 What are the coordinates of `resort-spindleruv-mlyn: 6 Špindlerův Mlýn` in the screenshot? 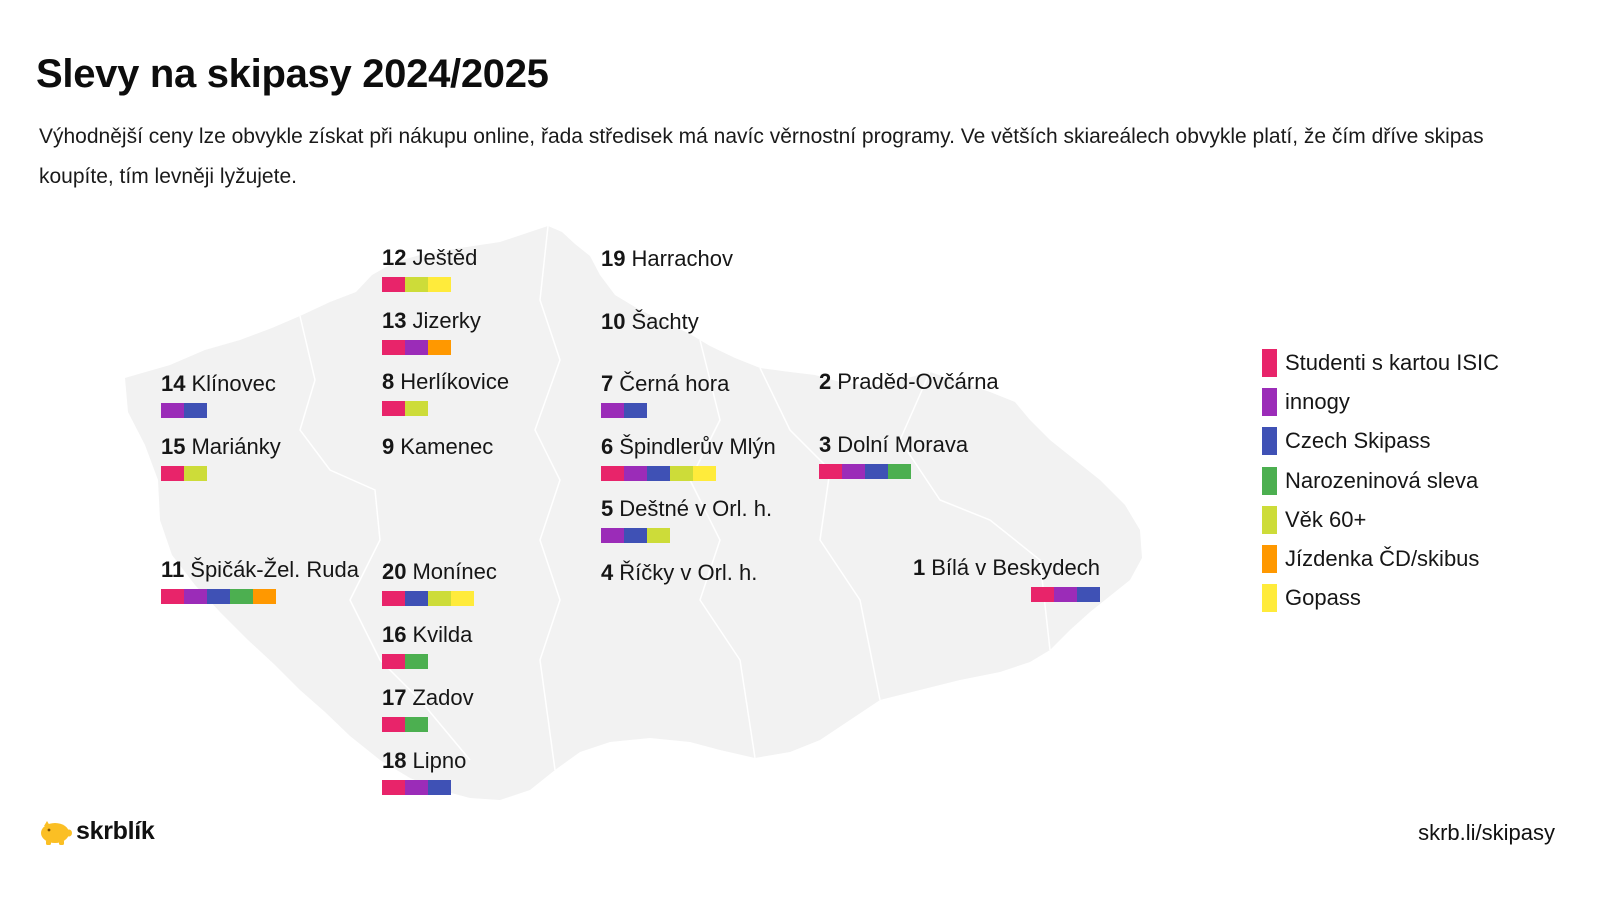 It's located at (688, 457).